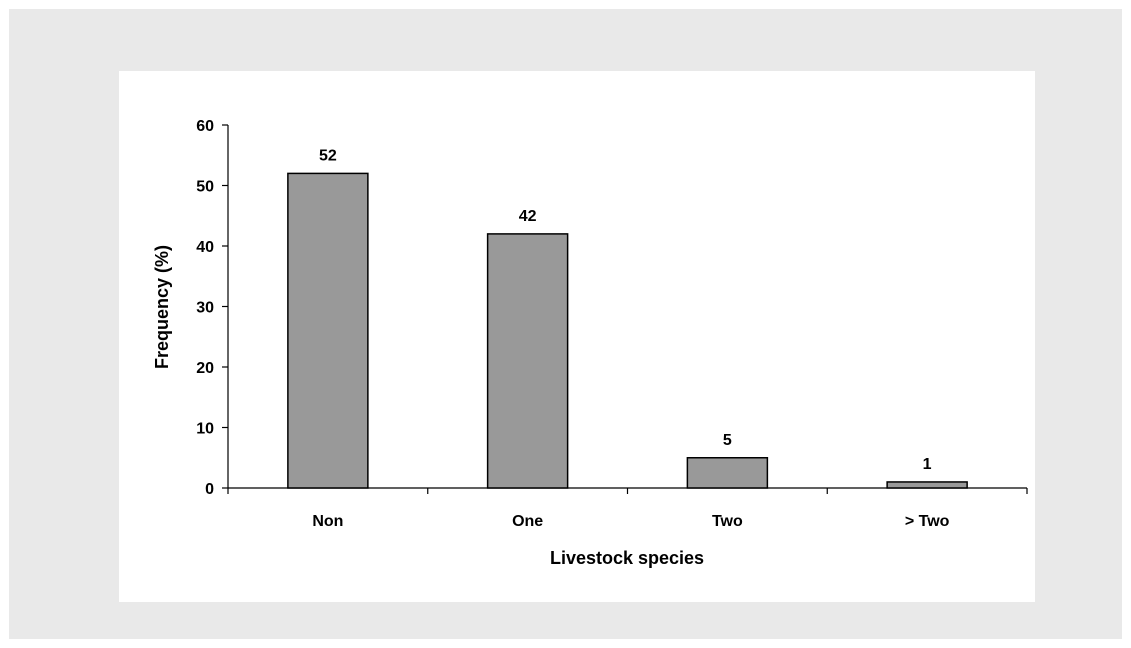 The height and width of the screenshot is (648, 1131). Describe the element at coordinates (327, 521) in the screenshot. I see `x-tick-label: Non` at that location.